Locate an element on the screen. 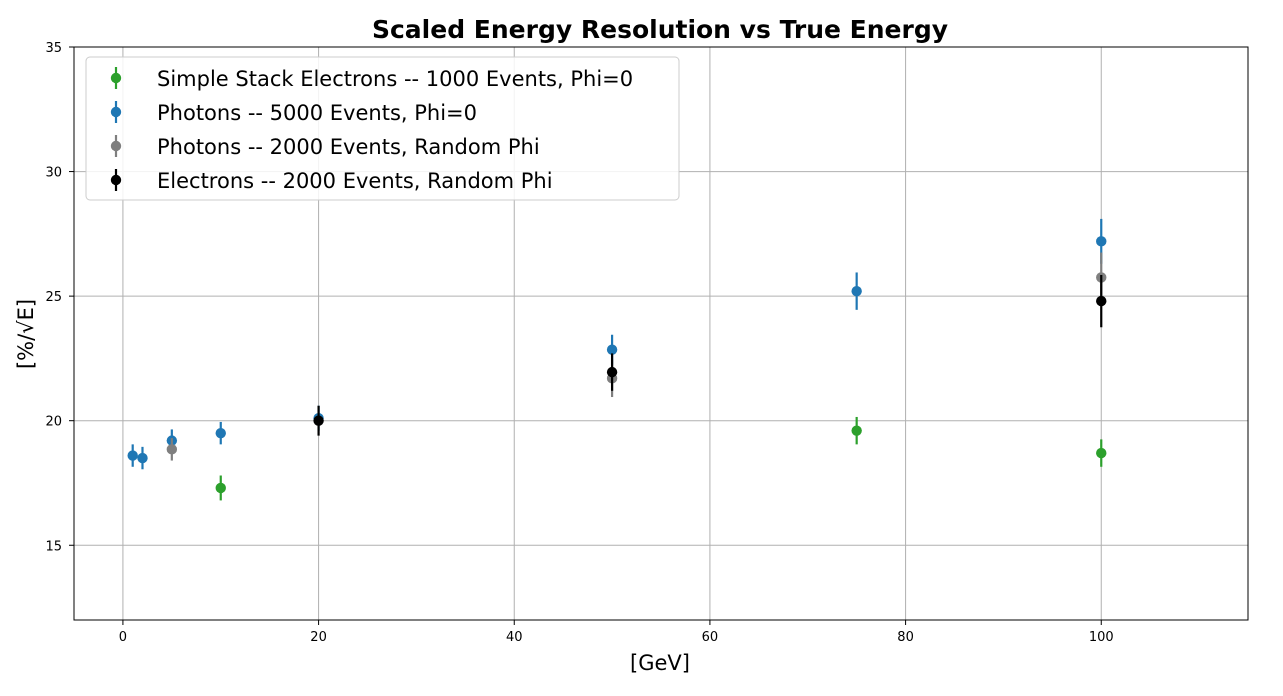  legend-label: Photons -- 2000 Events, Random Phi is located at coordinates (348, 147).